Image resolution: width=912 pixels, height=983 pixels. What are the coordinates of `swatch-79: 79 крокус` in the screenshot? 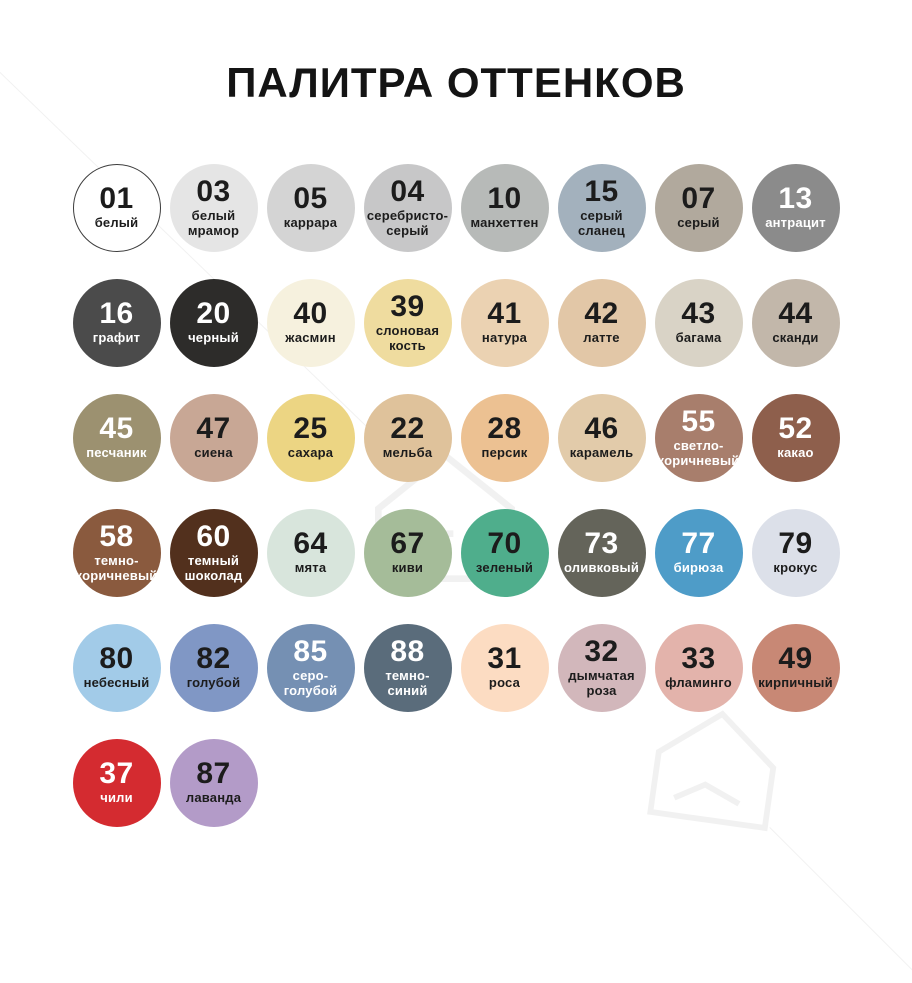 It's located at (795, 552).